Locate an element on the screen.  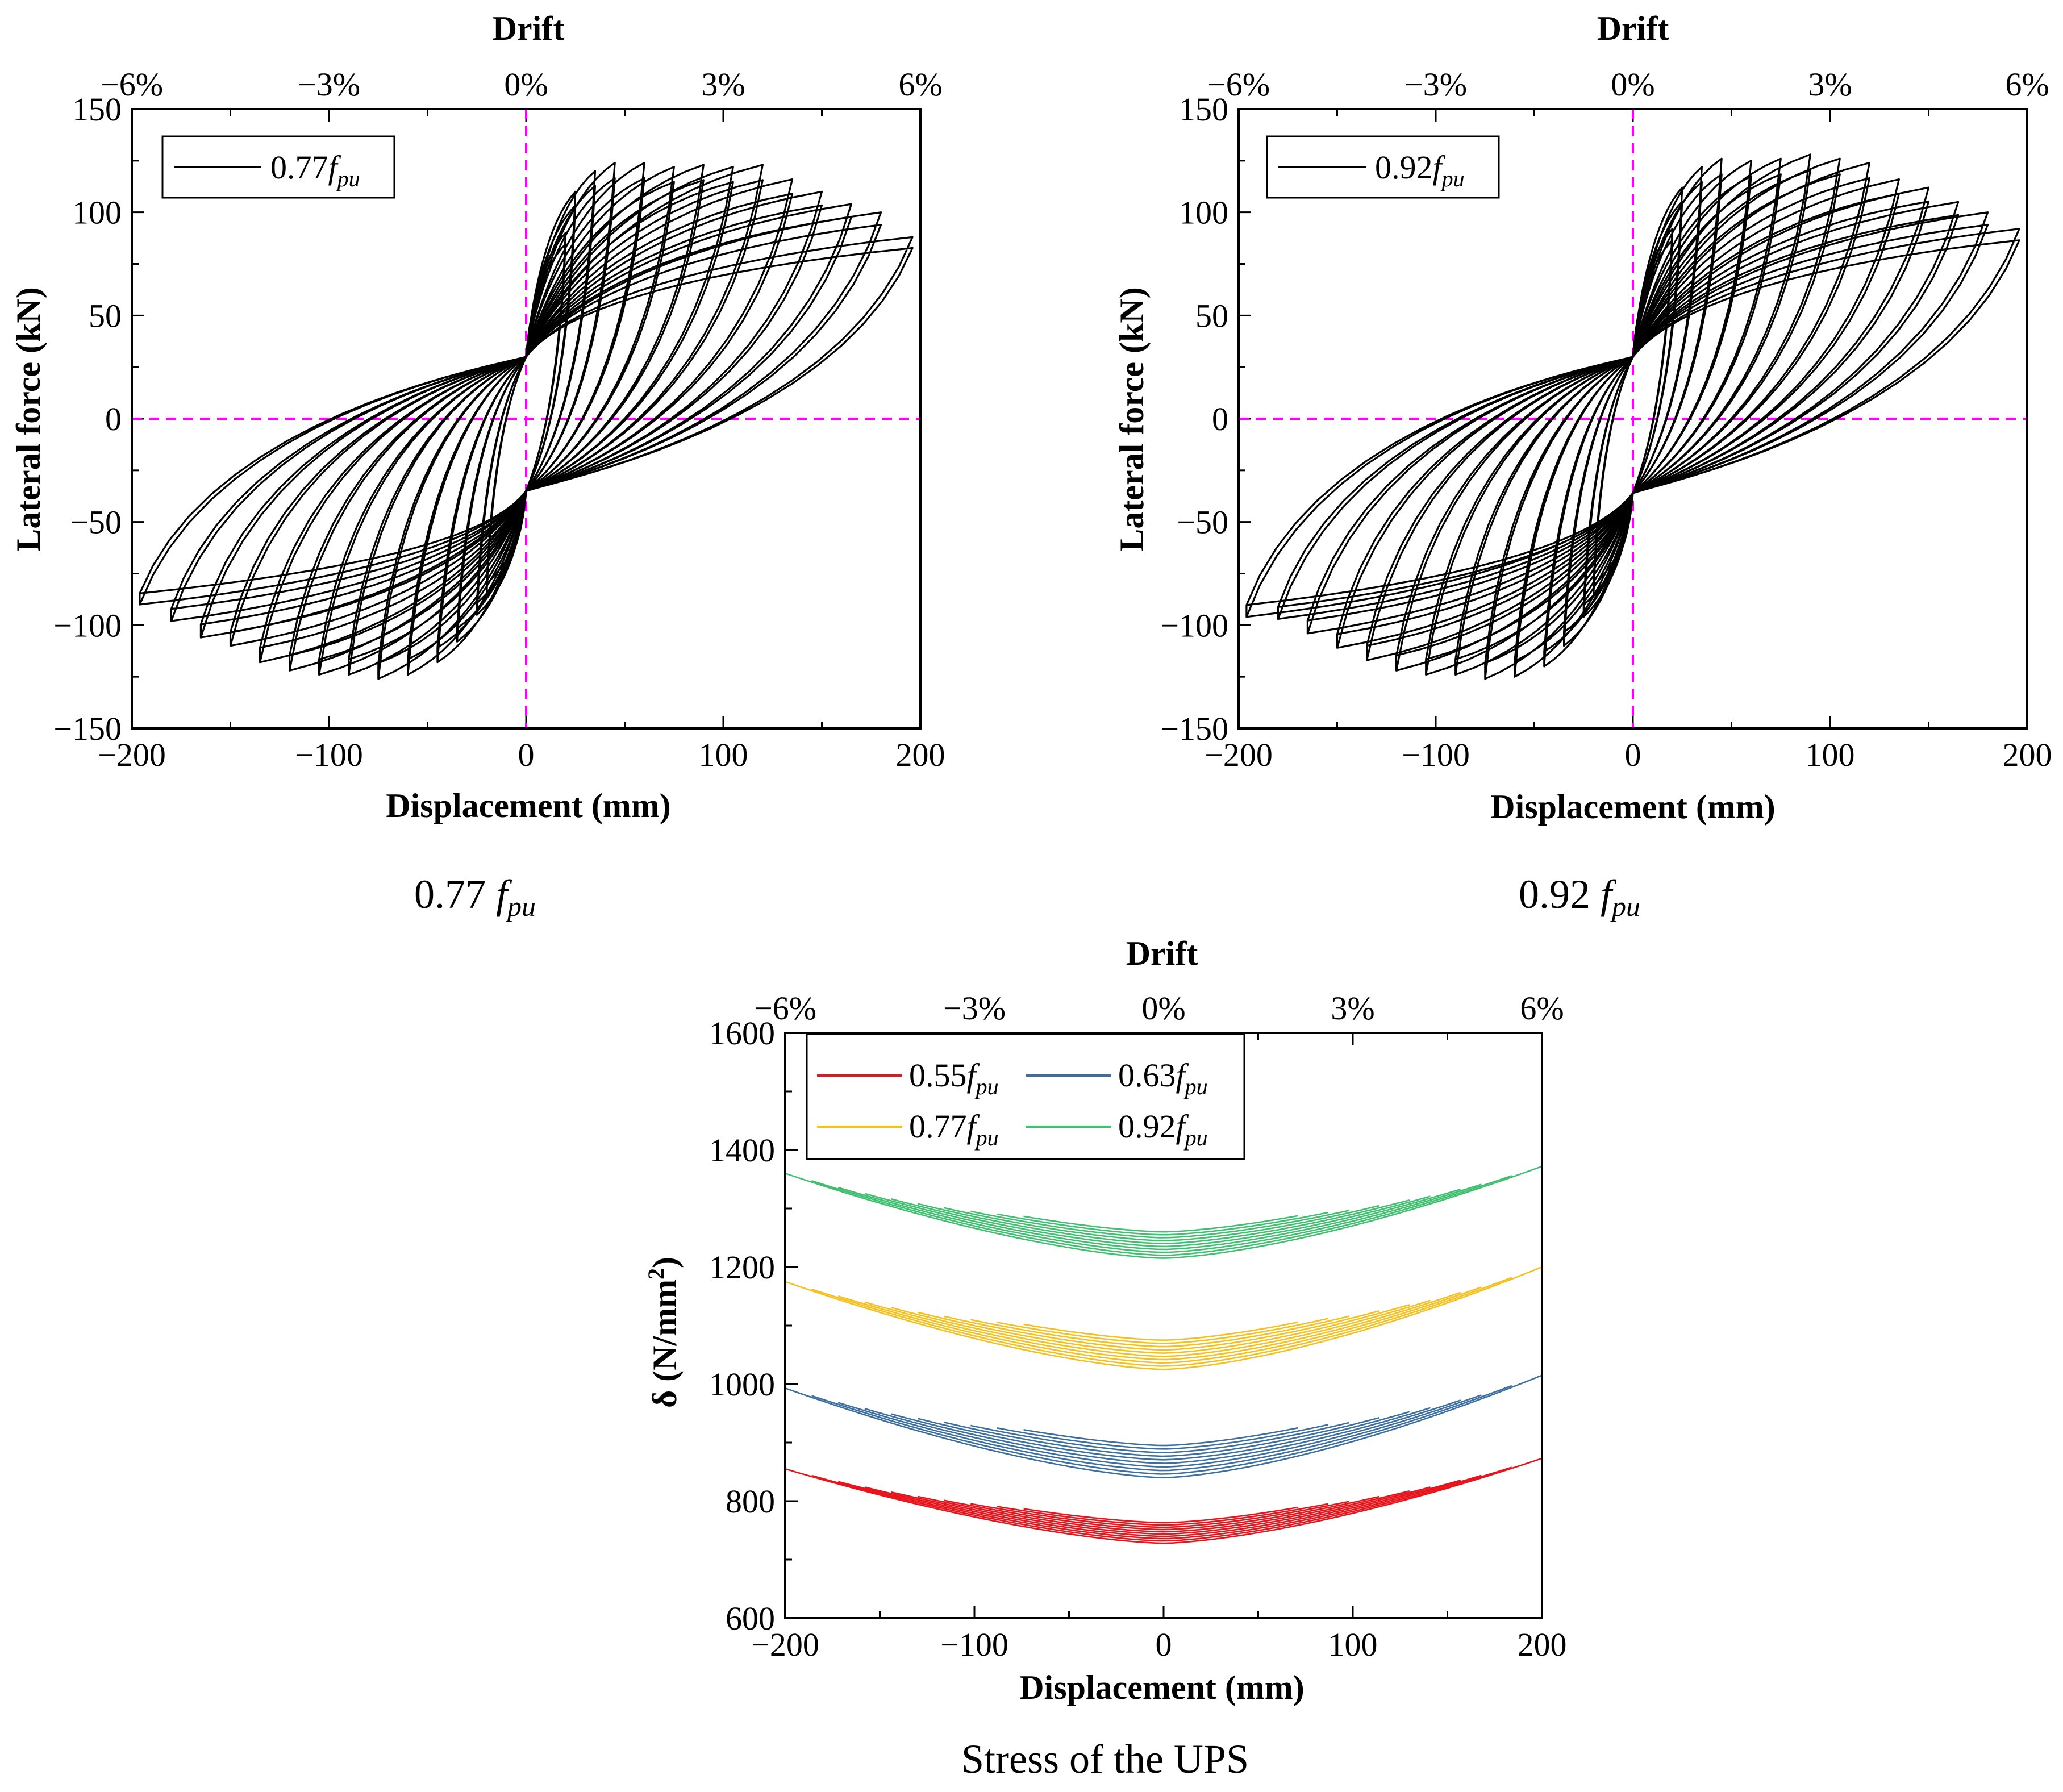
drift-axis-title-b: Drift is located at coordinates (1633, 28).